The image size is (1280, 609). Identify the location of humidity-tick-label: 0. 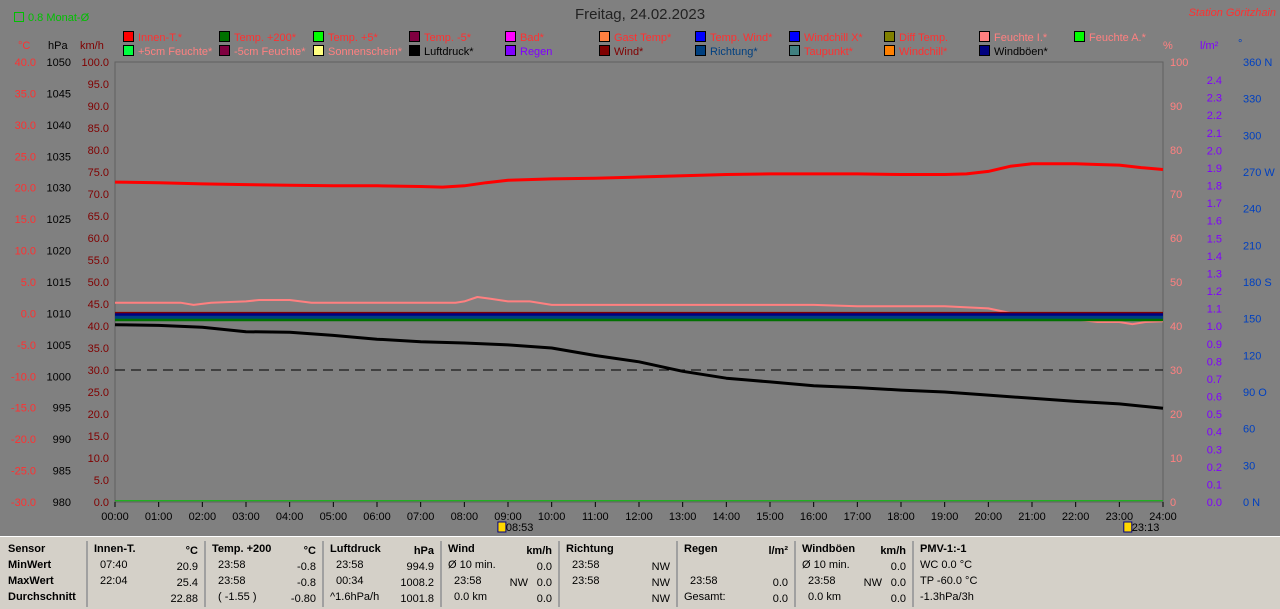
(1173, 503).